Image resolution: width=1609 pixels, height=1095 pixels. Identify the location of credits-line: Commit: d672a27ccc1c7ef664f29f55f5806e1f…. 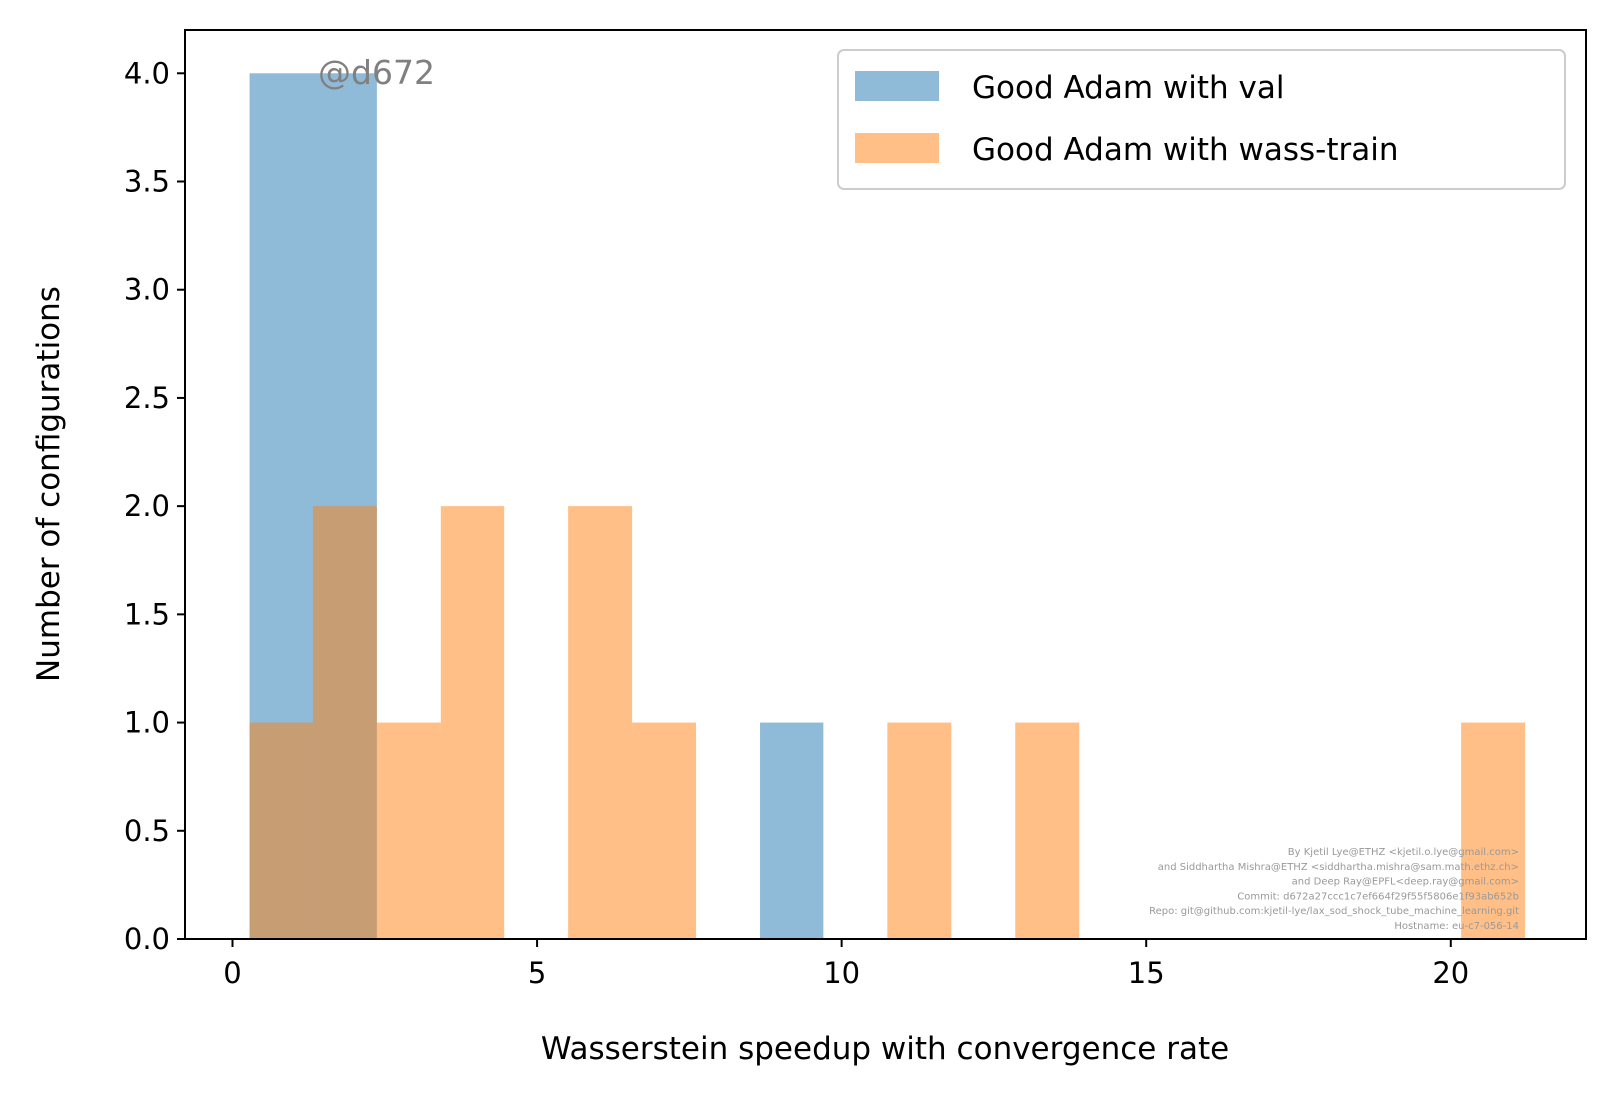
(1378, 896).